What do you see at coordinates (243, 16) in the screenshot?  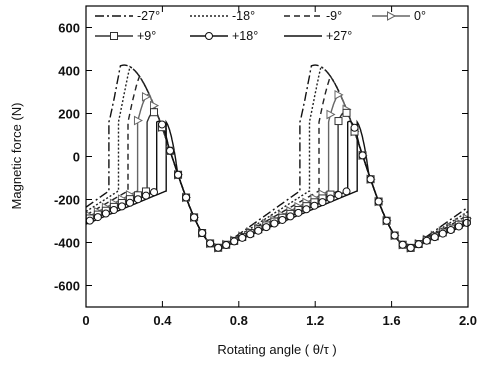 I see `legend-label-1: -18°` at bounding box center [243, 16].